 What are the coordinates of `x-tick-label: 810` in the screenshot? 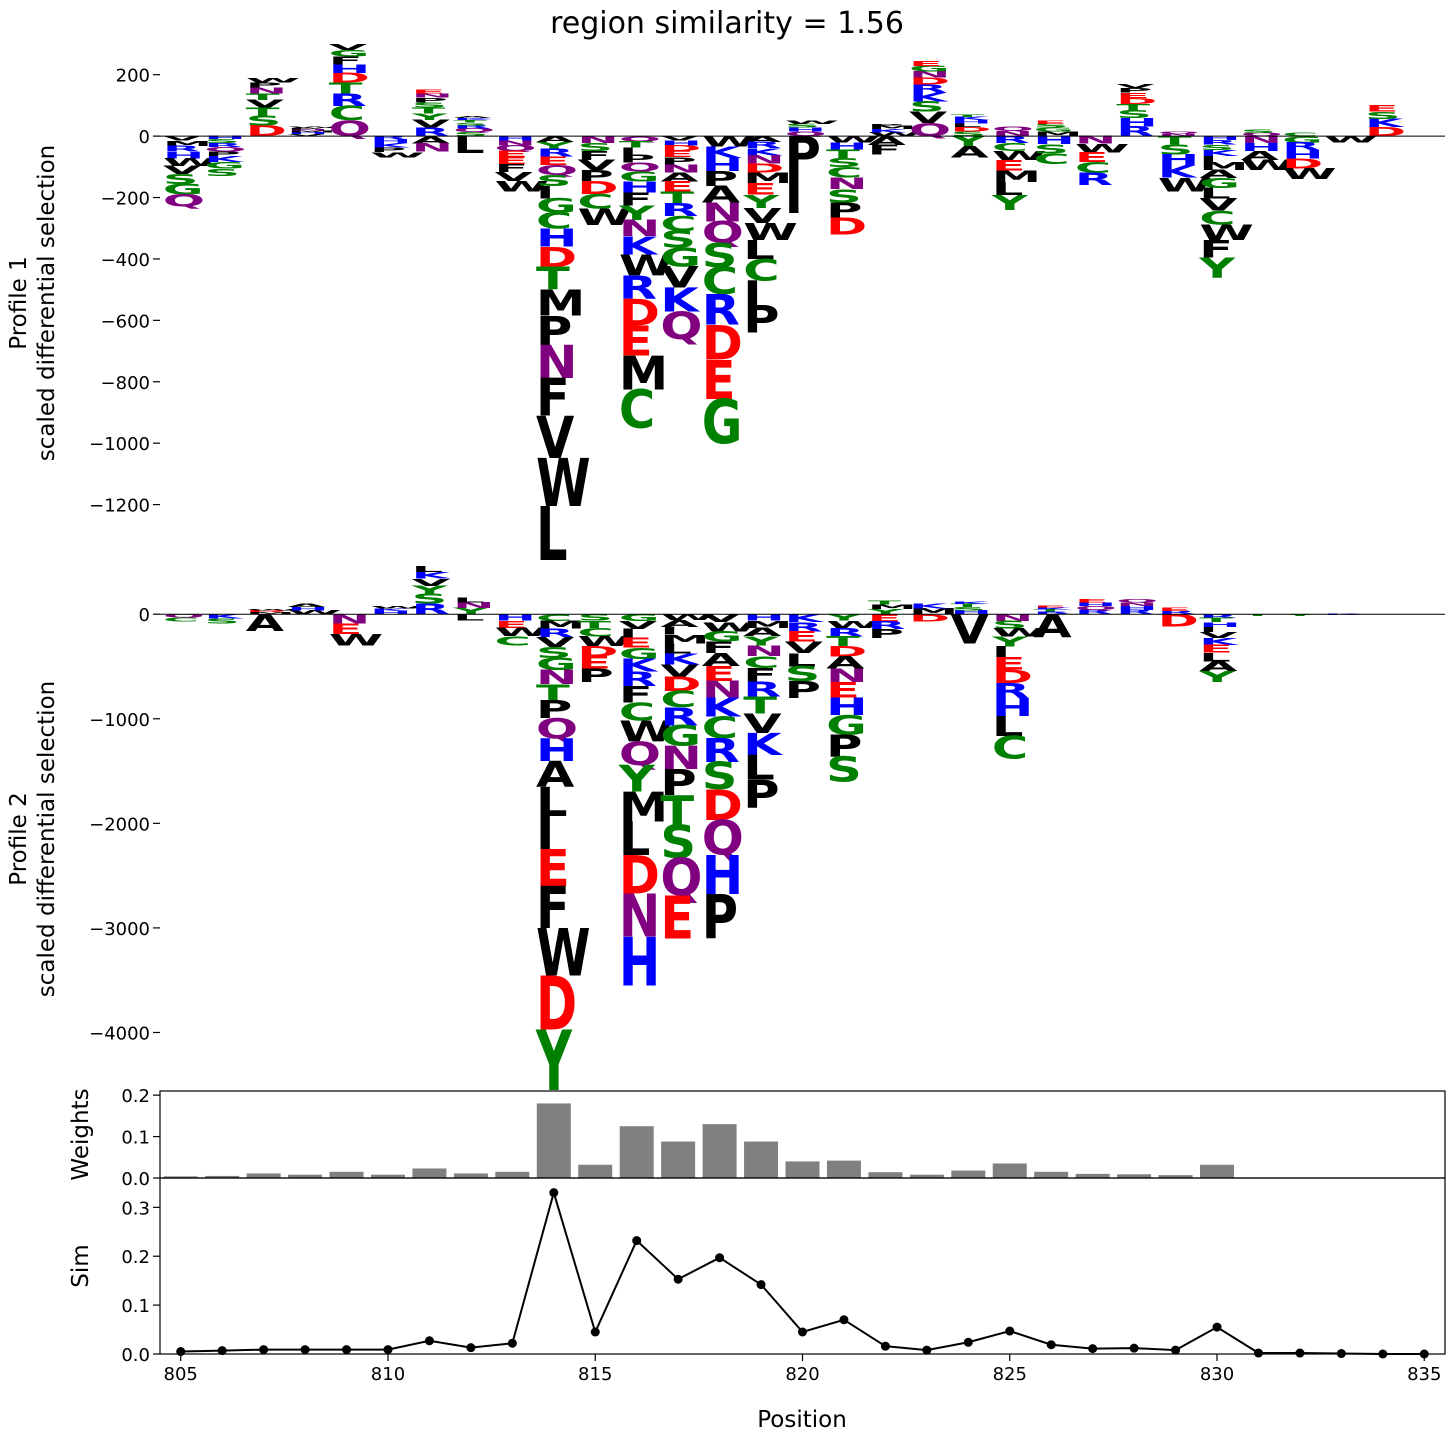 It's located at (388, 1374).